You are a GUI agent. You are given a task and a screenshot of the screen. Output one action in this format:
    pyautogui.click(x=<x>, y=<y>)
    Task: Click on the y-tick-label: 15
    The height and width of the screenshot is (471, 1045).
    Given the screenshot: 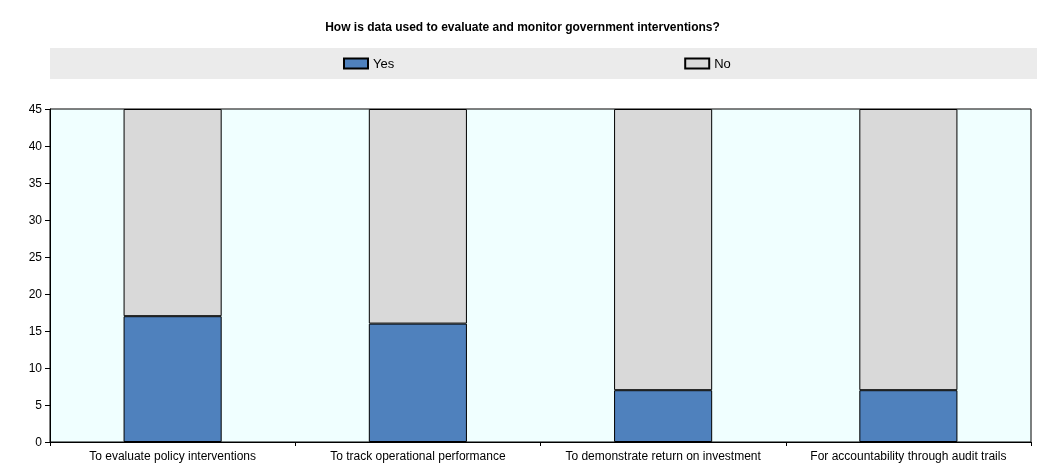 What is the action you would take?
    pyautogui.click(x=35, y=331)
    